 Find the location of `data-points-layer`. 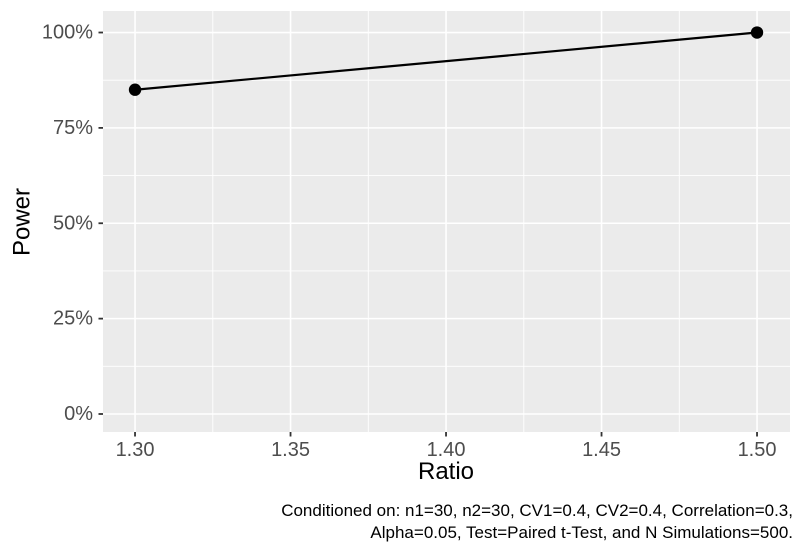

data-points-layer is located at coordinates (446, 61).